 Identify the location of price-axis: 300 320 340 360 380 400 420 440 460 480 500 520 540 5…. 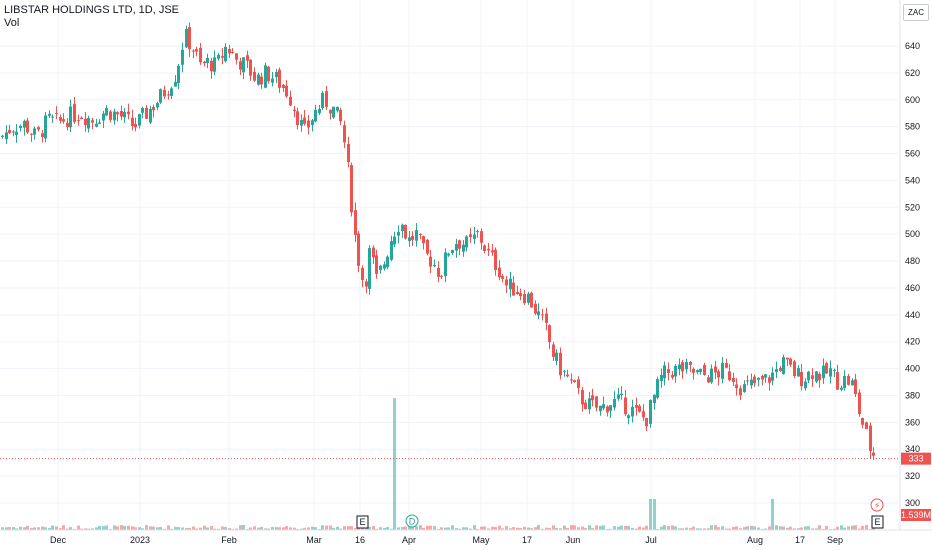
(912, 274).